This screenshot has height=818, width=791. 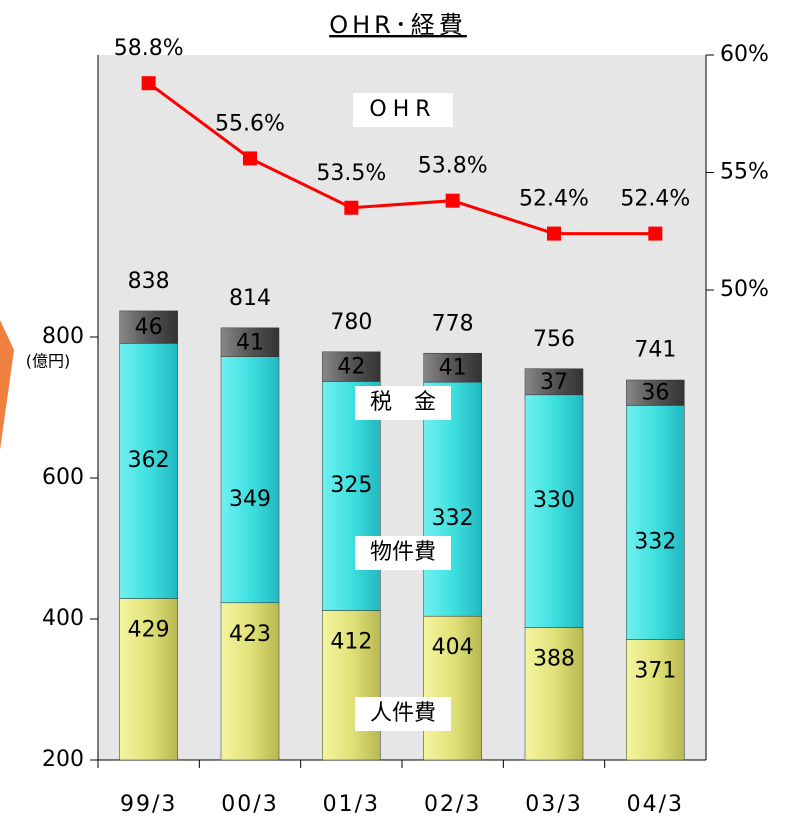 I want to click on segment-label: 371, so click(x=655, y=670).